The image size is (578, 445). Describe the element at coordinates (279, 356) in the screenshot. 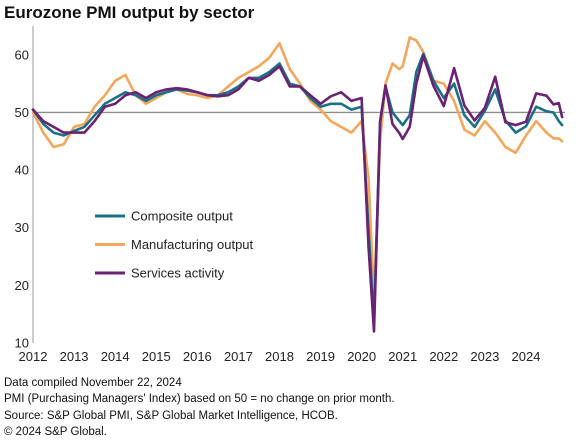

I see `x-tick-label: 2018` at that location.